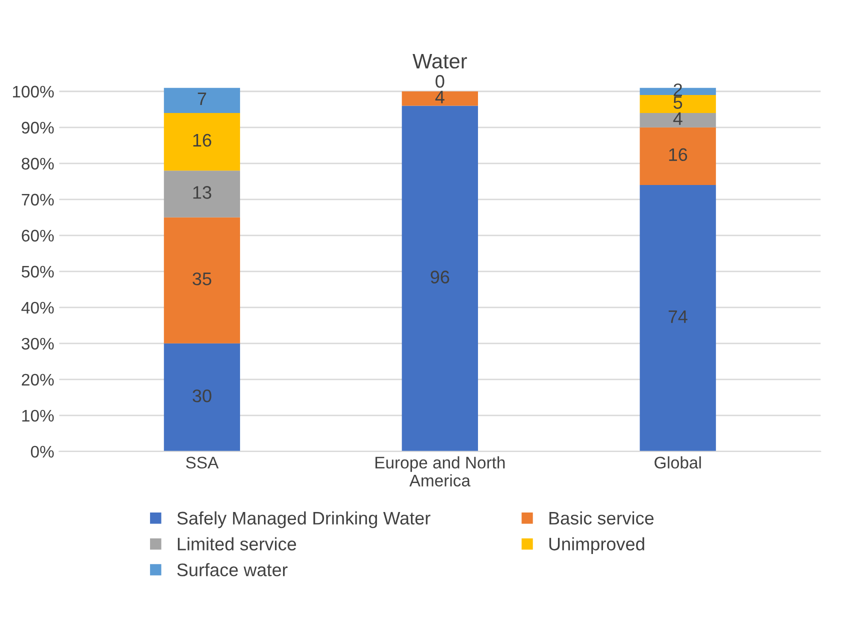 The image size is (846, 627). I want to click on legend-label: Limited service, so click(237, 543).